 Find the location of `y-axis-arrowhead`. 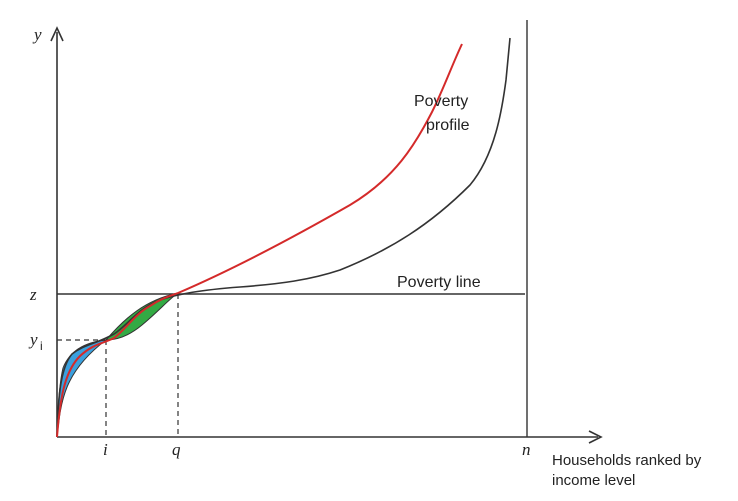

y-axis-arrowhead is located at coordinates (57, 34).